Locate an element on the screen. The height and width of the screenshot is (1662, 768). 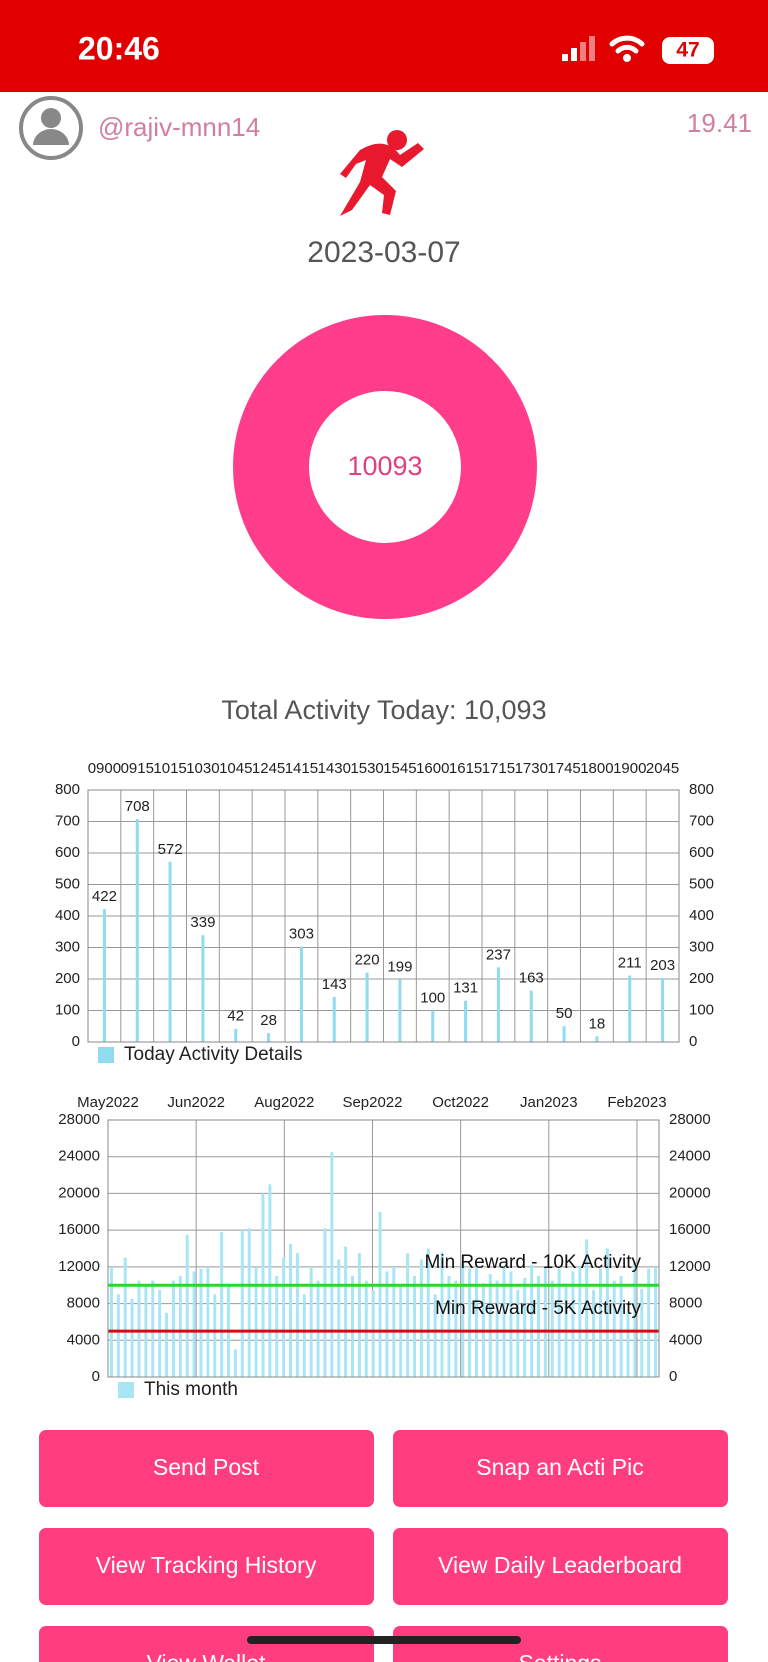
button: Settings is located at coordinates (560, 1644).